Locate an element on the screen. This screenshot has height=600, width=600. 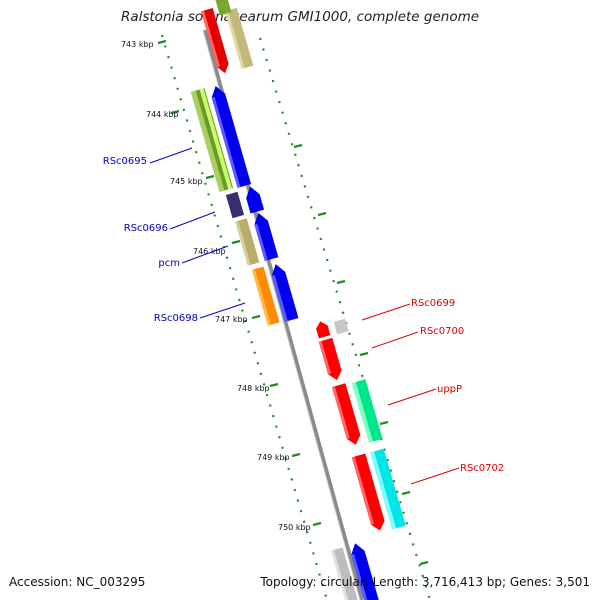
gene-label-rsc0695: RSc0695 is located at coordinates (125, 161).